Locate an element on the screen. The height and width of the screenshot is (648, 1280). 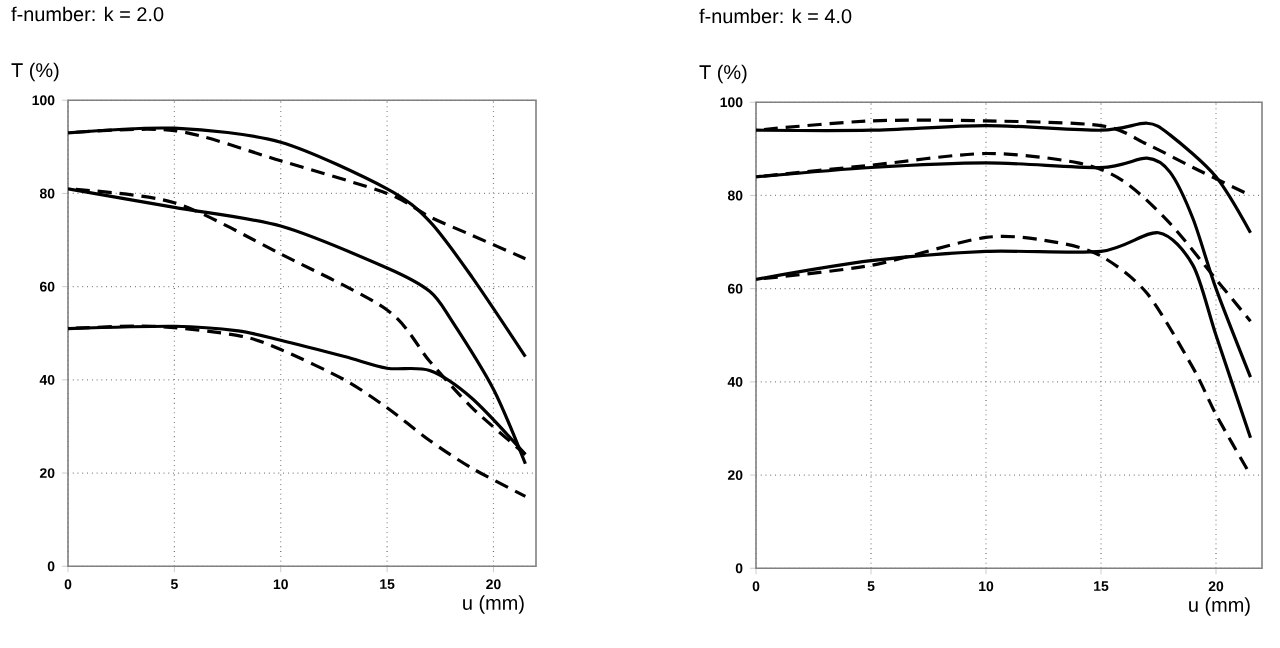
chart-title: f-number: k = 2.0 is located at coordinates (87, 14).